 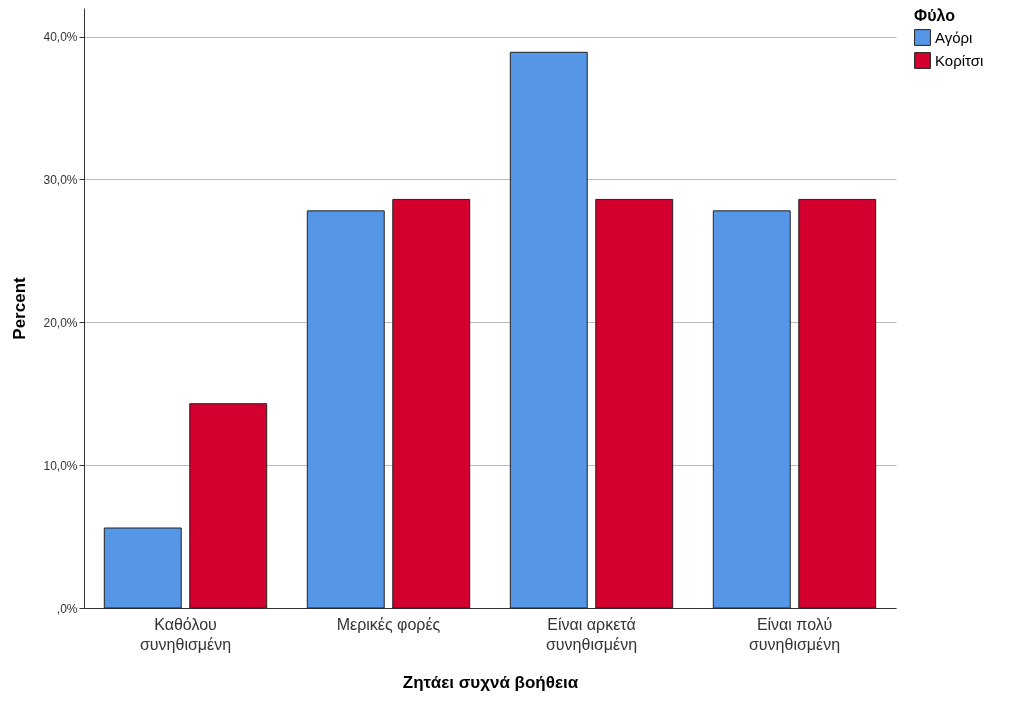 I want to click on x-tick-label: Είναι αρκετά συνηθισμένη, so click(x=591, y=634).